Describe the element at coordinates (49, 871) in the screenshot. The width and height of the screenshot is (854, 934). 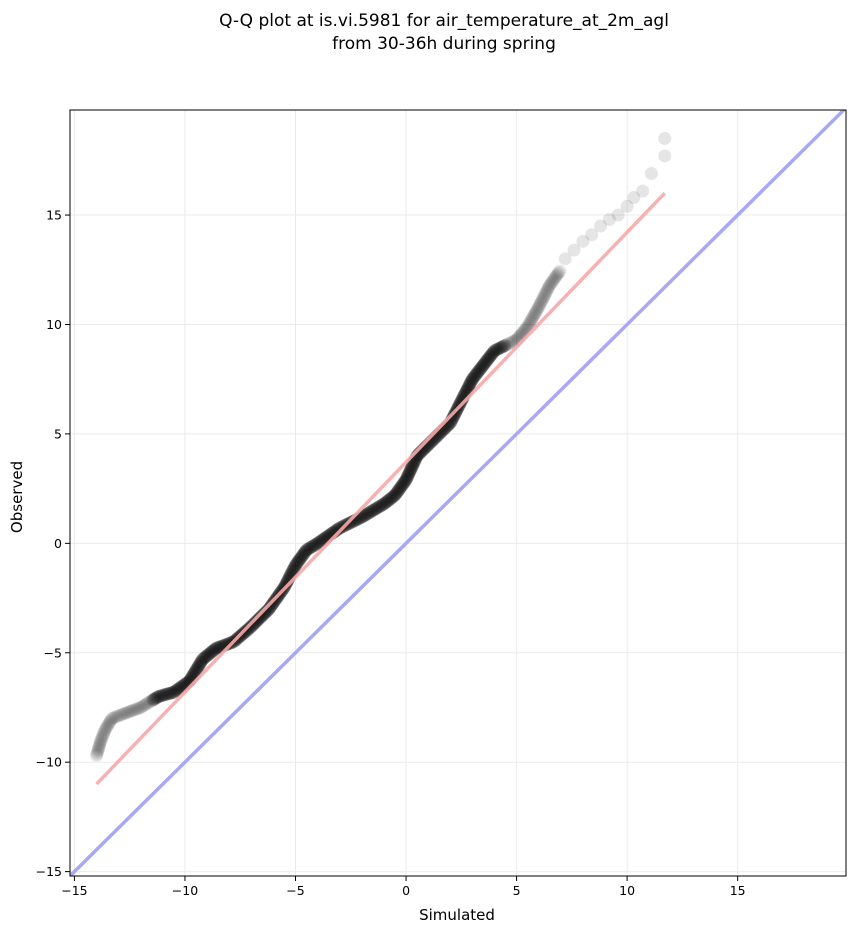
I see `y-tick-label: −15` at that location.